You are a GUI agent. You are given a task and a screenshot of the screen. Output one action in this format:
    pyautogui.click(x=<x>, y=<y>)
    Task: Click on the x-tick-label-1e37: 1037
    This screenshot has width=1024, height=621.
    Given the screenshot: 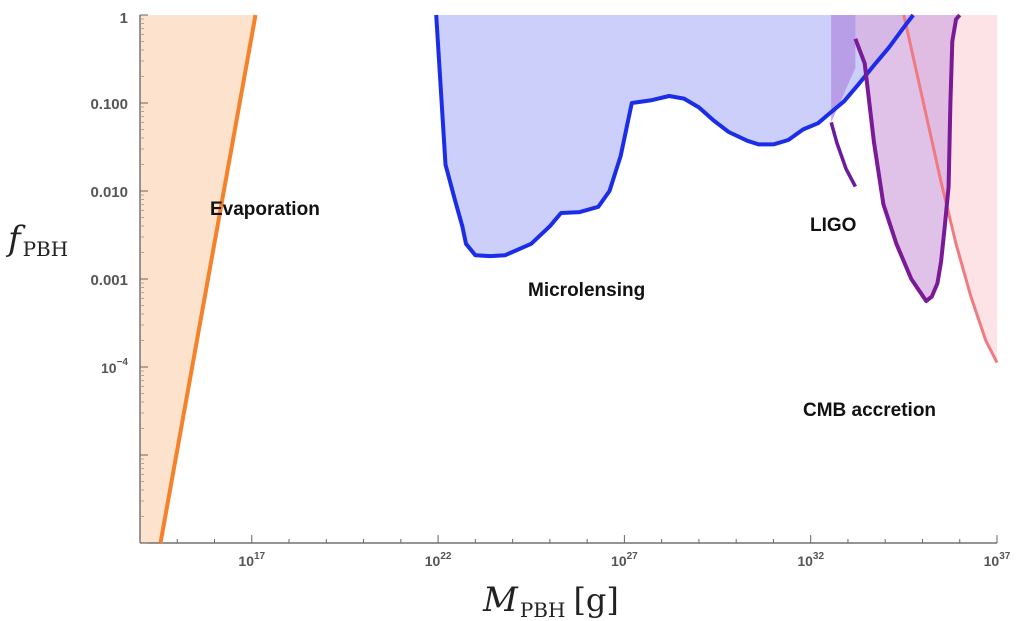 What is the action you would take?
    pyautogui.click(x=997, y=560)
    